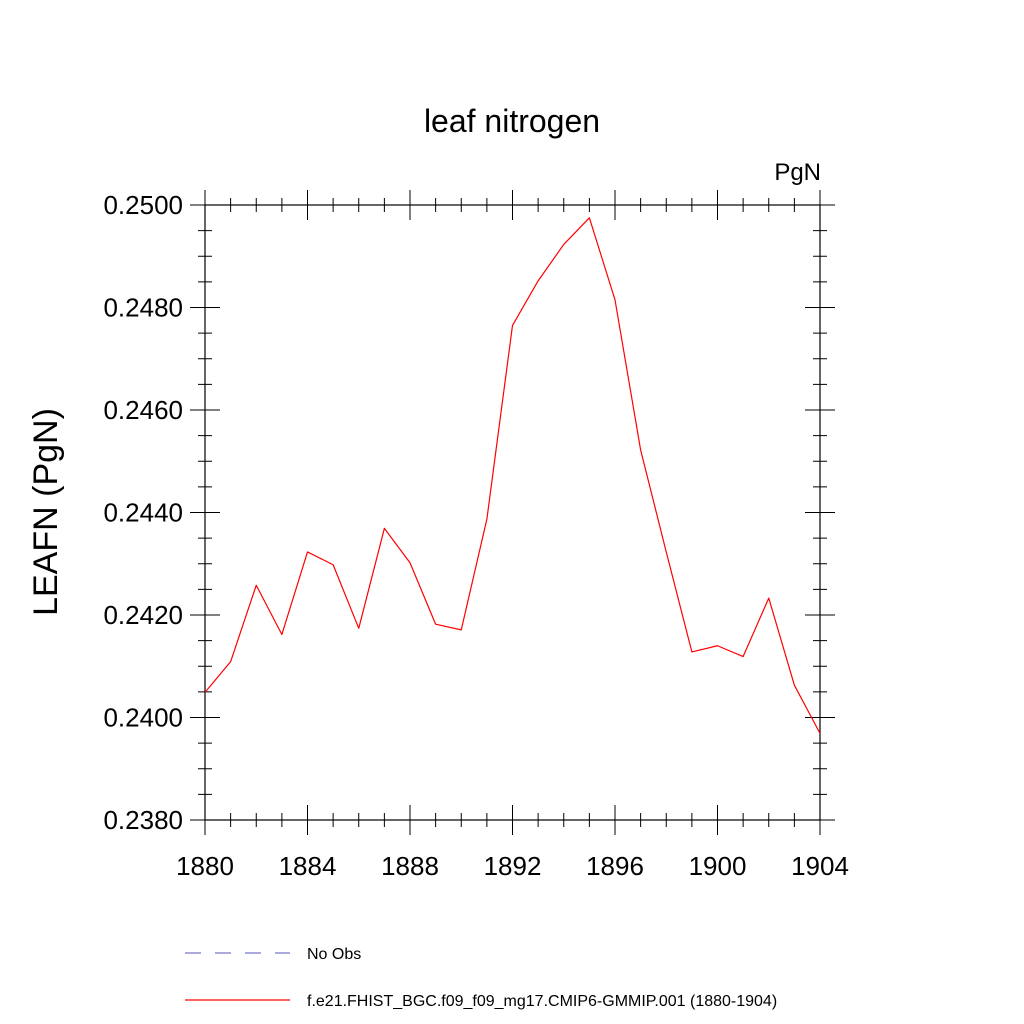  I want to click on y-tick-label: 0.2380, so click(143, 820).